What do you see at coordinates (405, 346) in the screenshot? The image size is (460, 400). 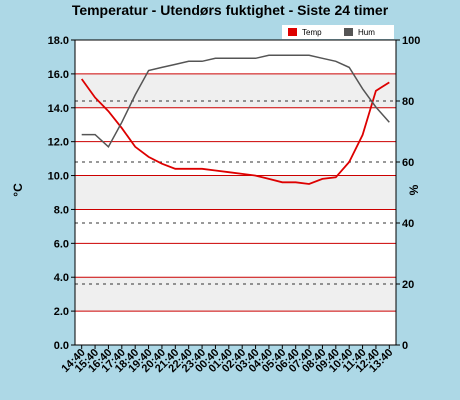 I see `y-right-tick-label: 0` at bounding box center [405, 346].